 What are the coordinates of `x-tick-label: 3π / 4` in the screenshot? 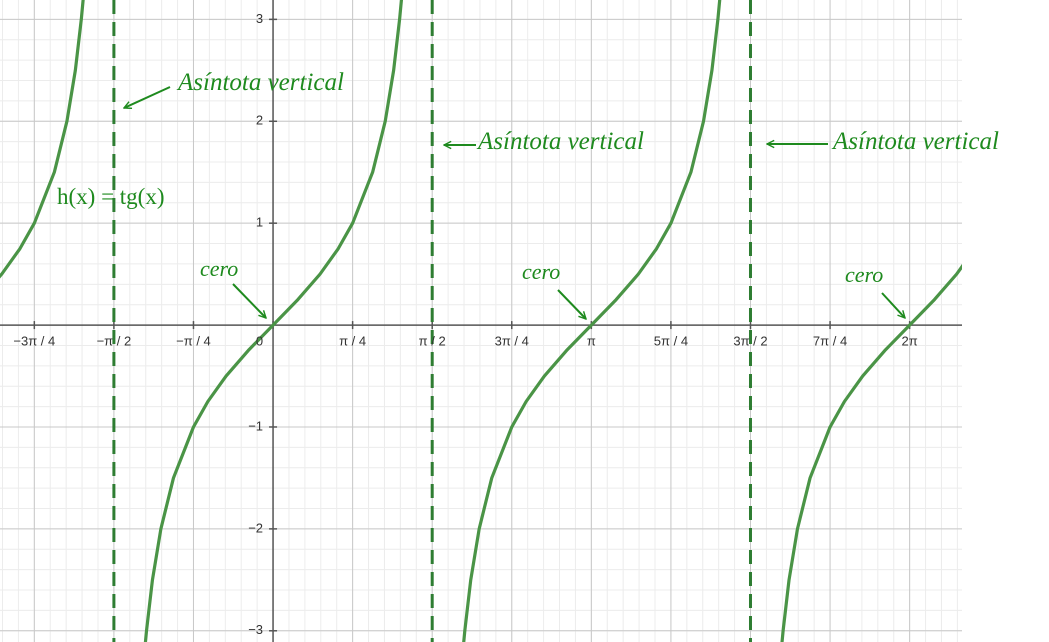 It's located at (512, 341).